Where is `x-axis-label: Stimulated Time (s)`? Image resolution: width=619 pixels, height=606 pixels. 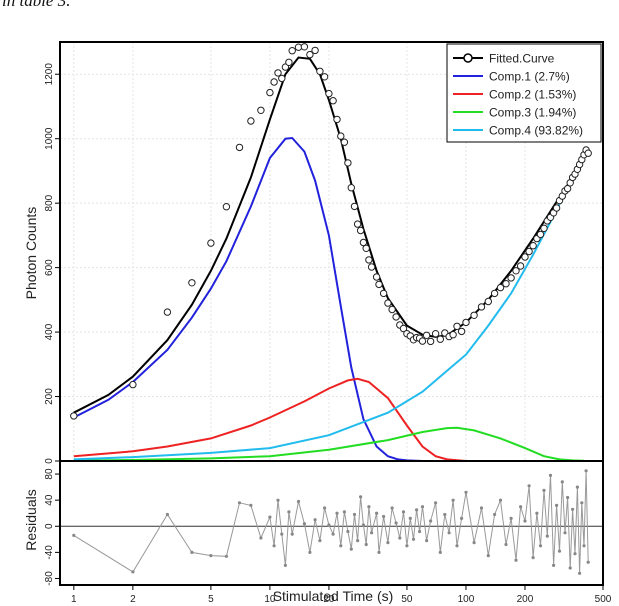 x-axis-label: Stimulated Time (s) is located at coordinates (333, 596).